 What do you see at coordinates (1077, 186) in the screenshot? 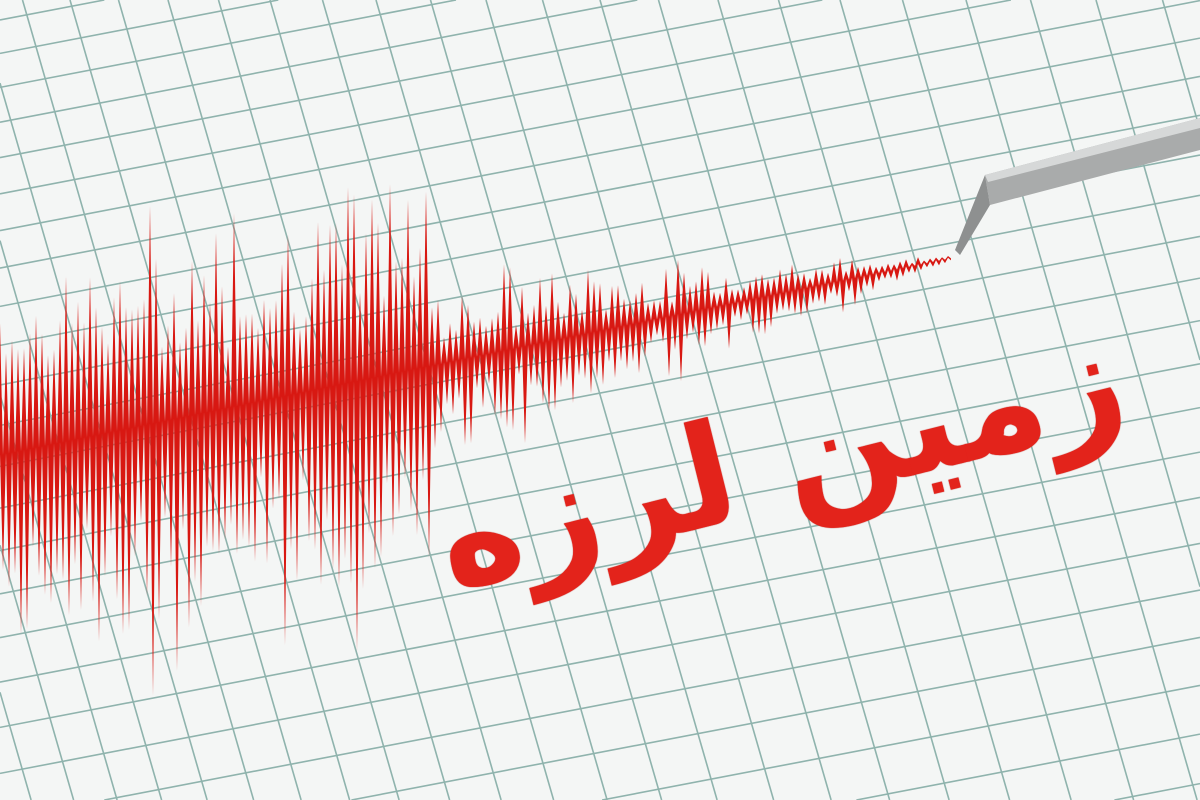
I see `seismograph-needle-icon` at bounding box center [1077, 186].